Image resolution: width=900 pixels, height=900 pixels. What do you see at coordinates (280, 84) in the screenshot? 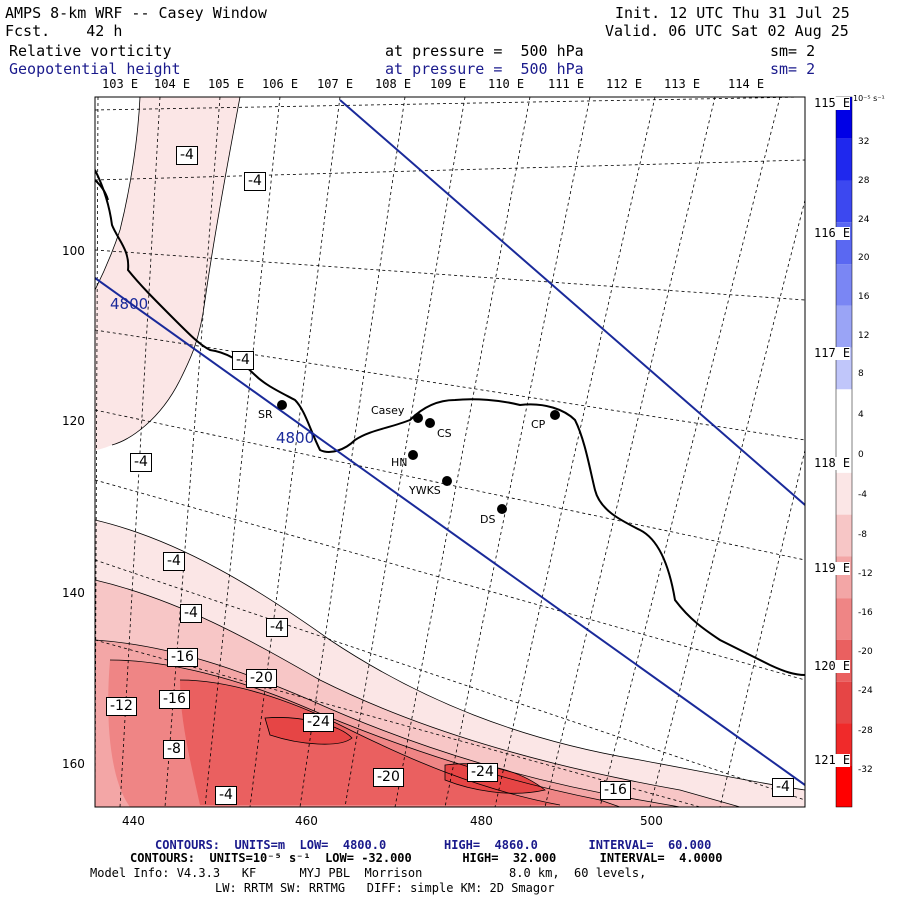
I see `lon-label: 106 E` at bounding box center [280, 84].